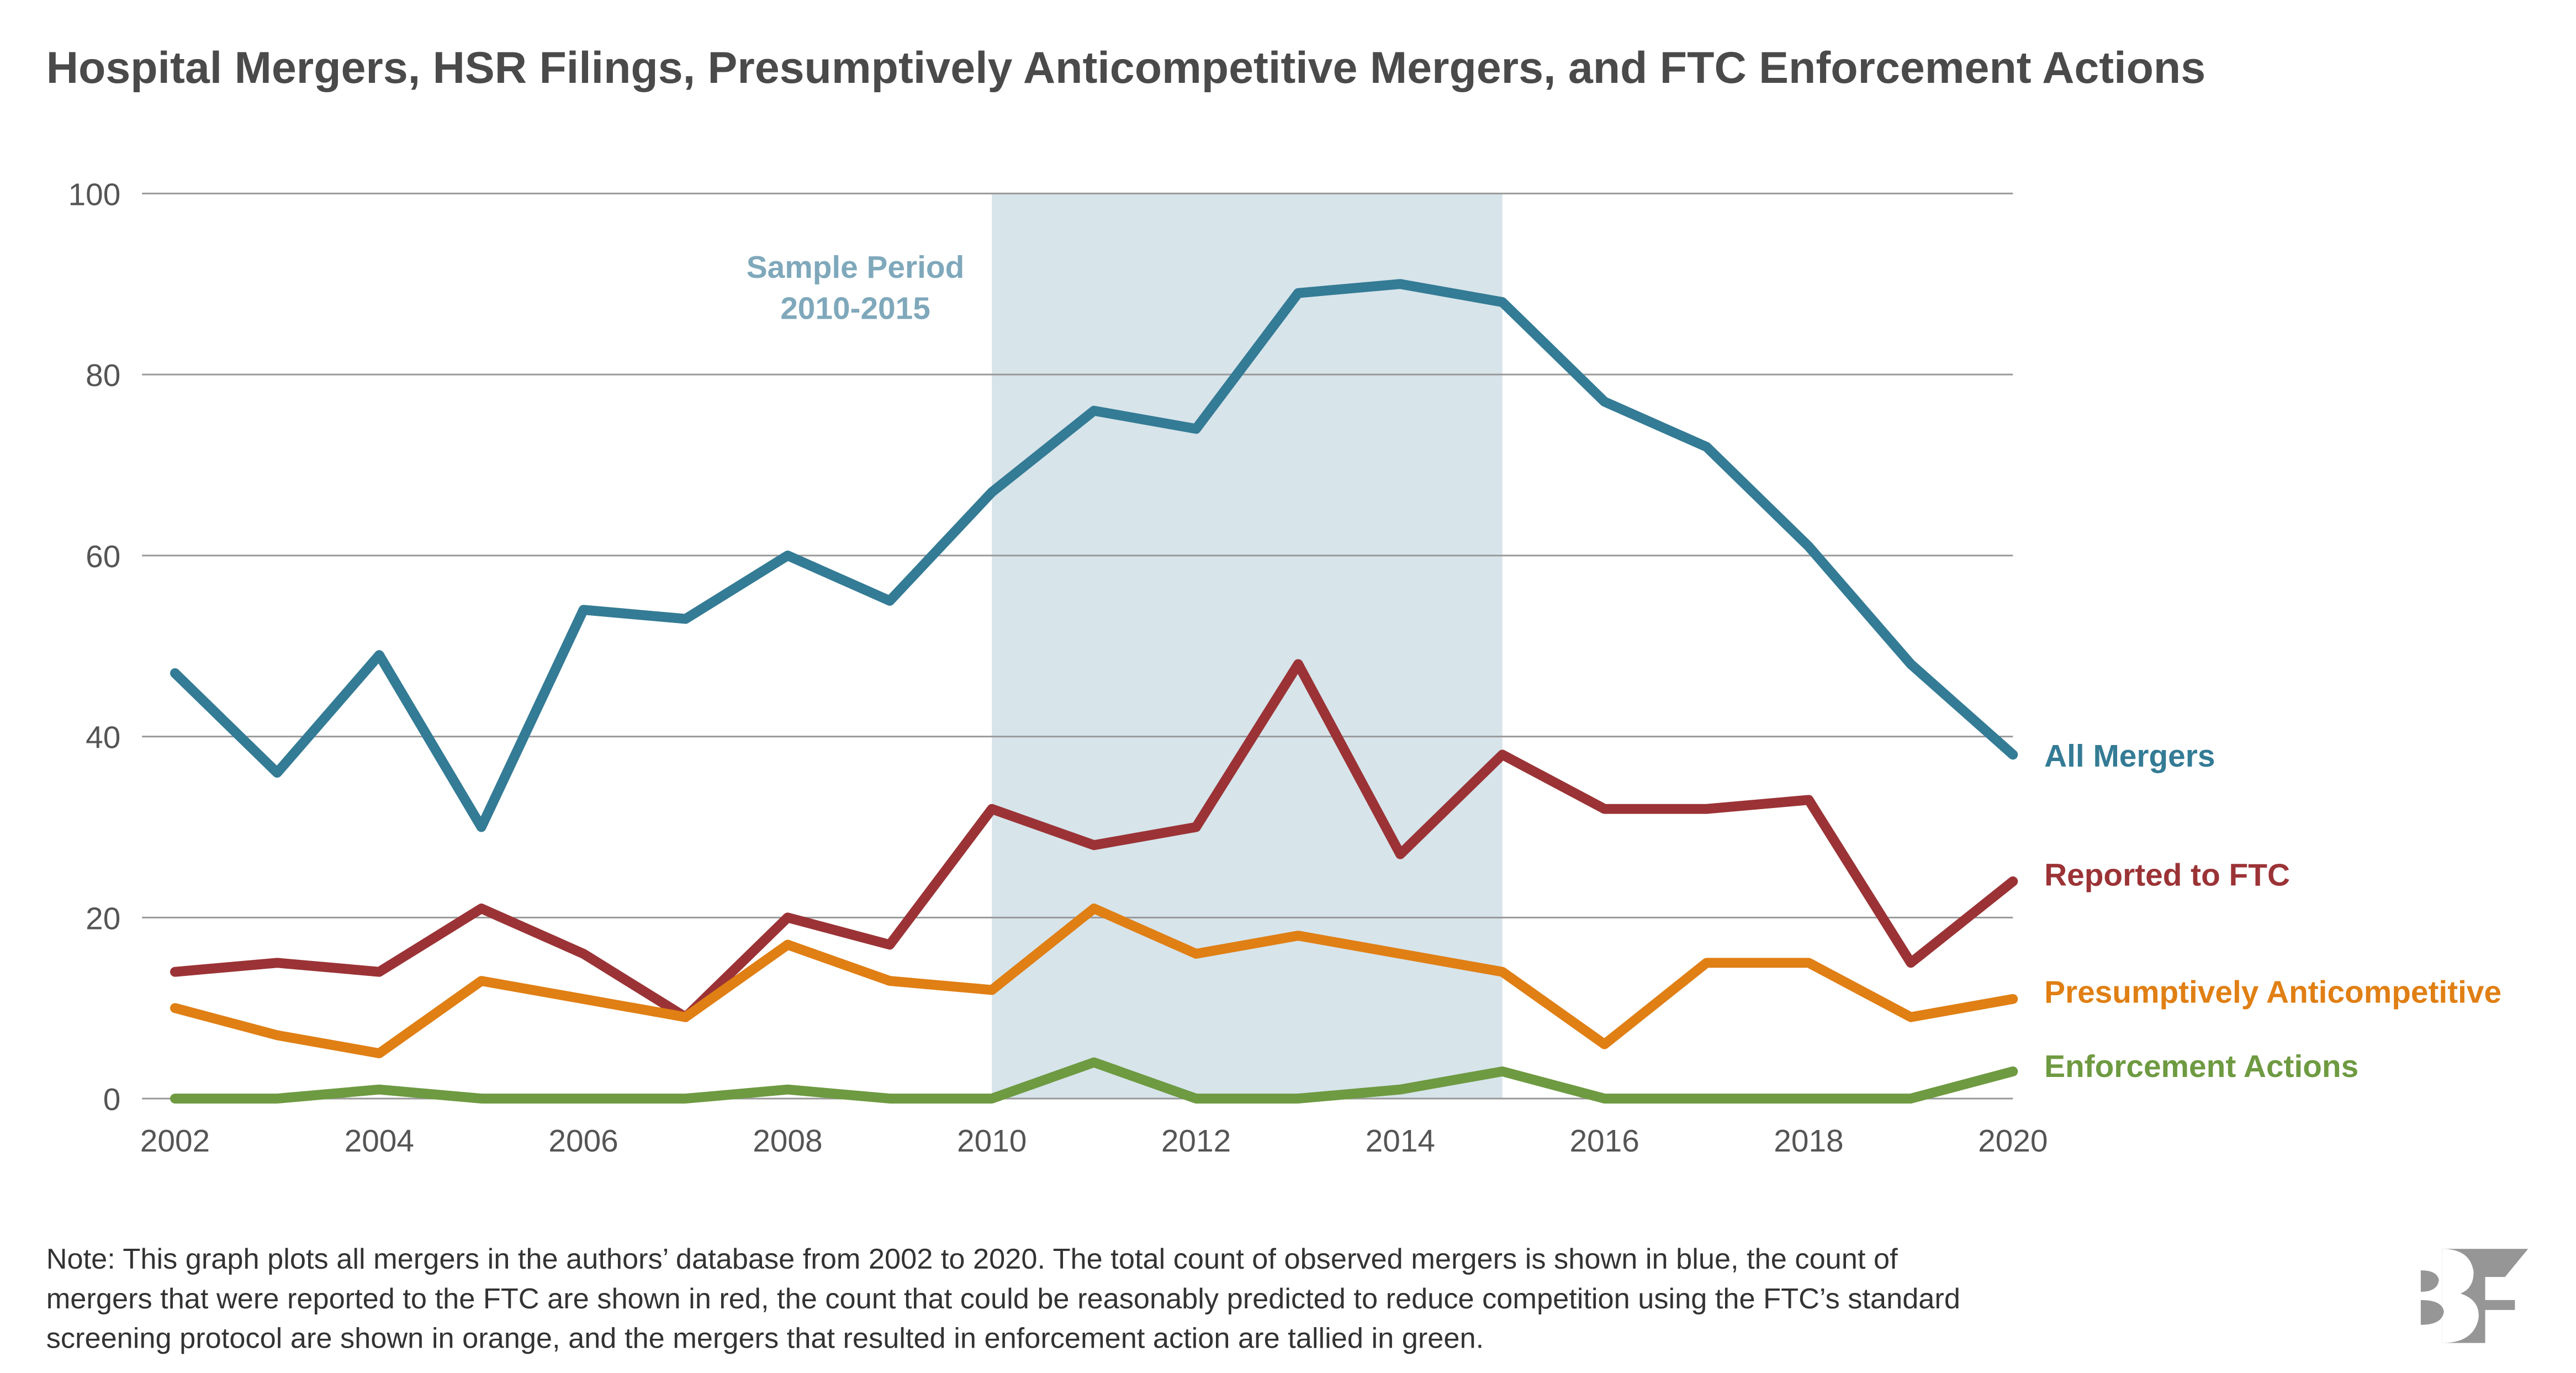 The height and width of the screenshot is (1373, 2576). I want to click on x-tick-label: 2016, so click(1604, 1141).